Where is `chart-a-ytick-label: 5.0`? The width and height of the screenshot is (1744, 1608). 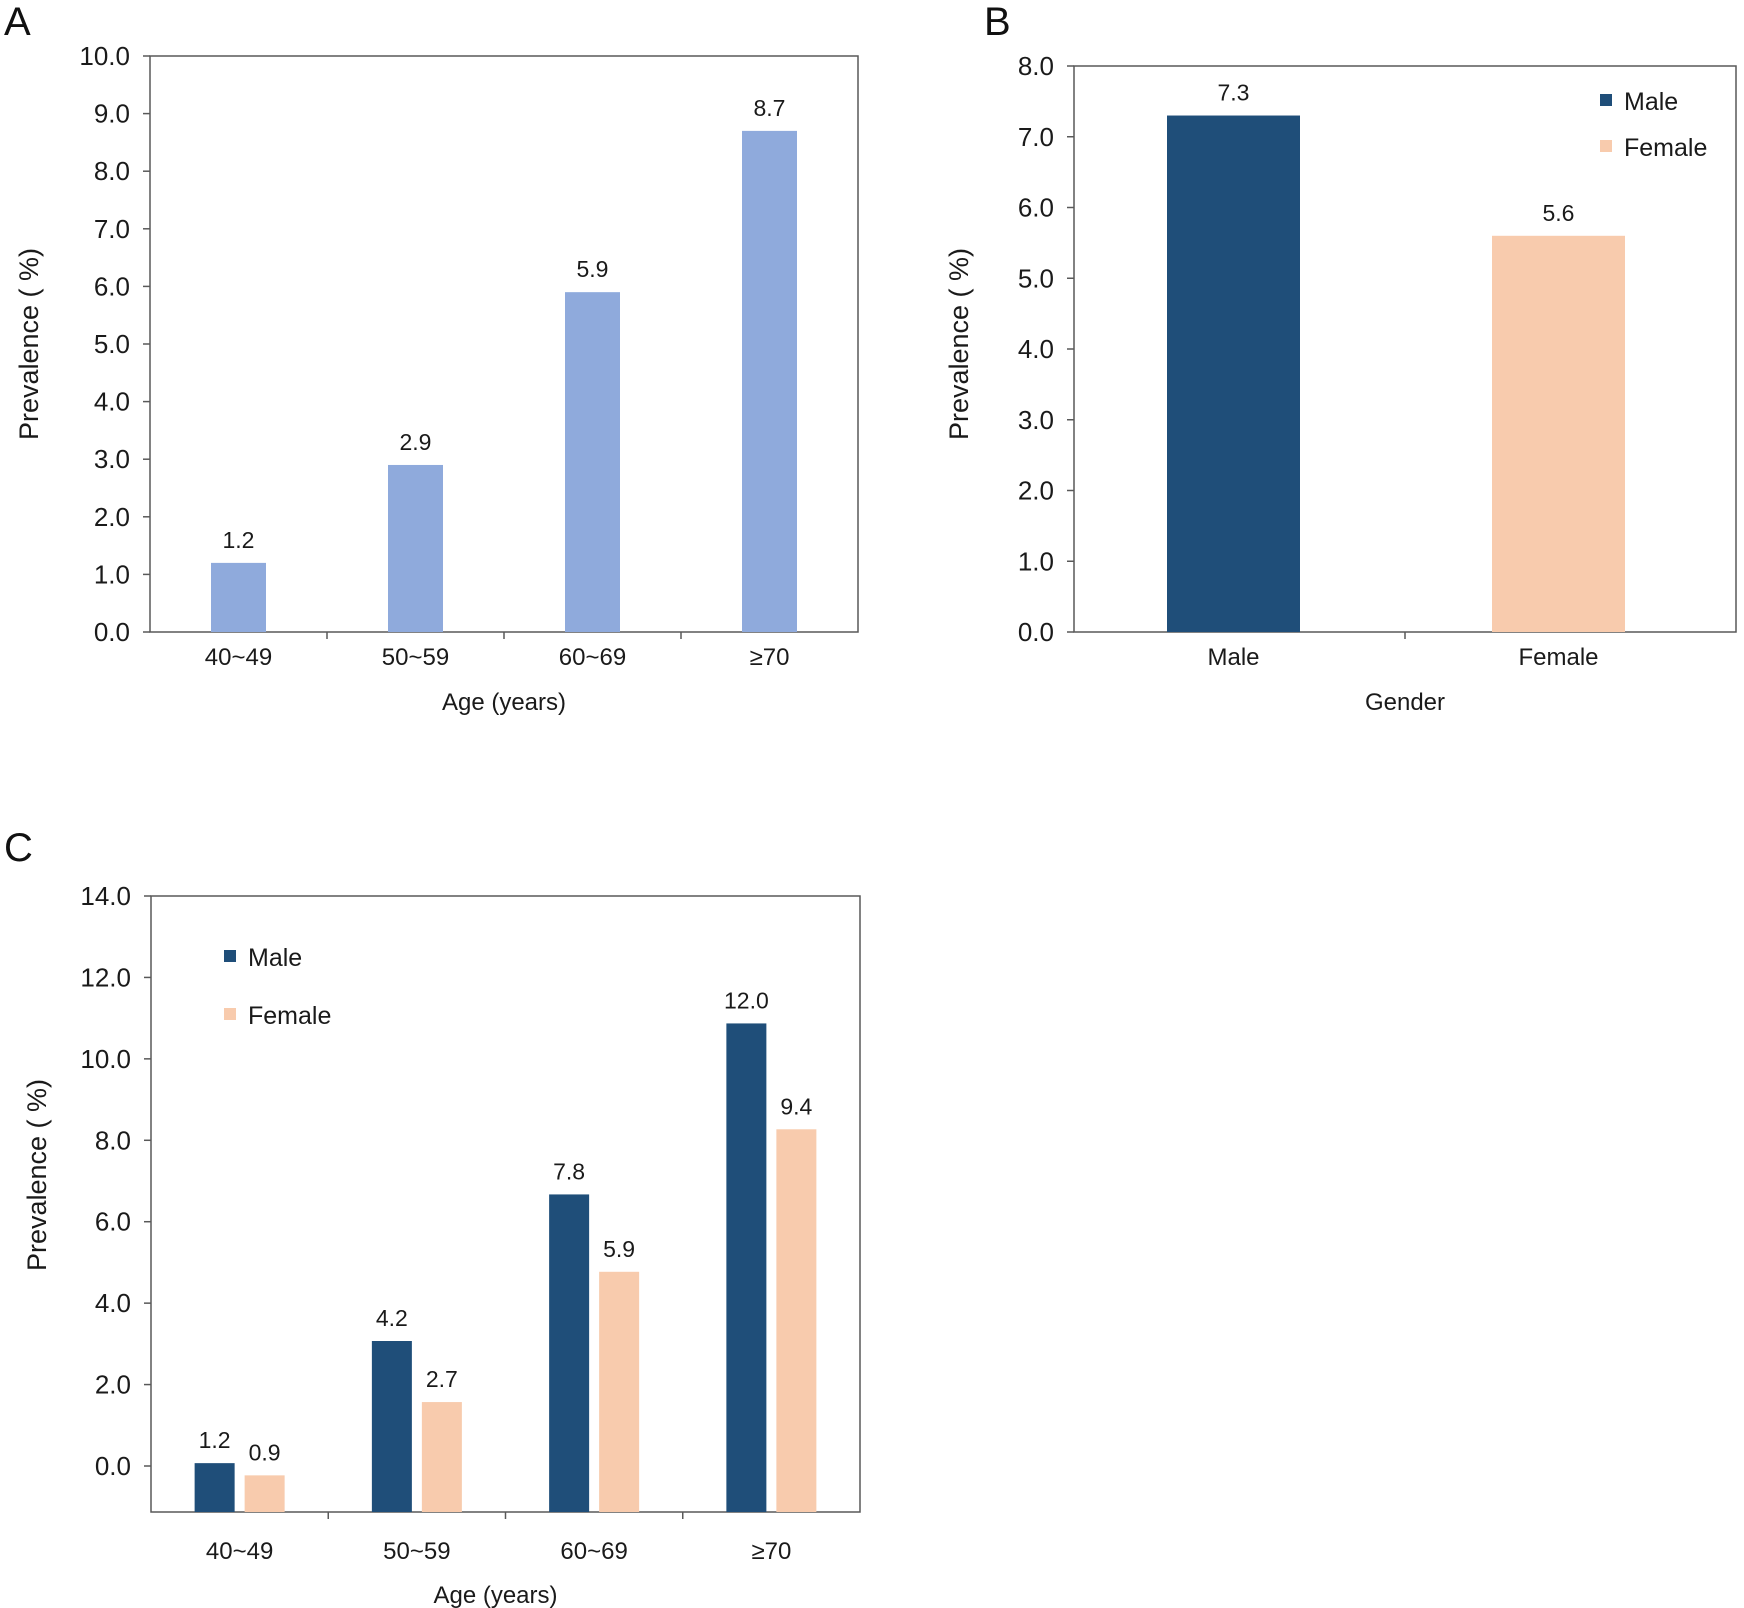 chart-a-ytick-label: 5.0 is located at coordinates (112, 344).